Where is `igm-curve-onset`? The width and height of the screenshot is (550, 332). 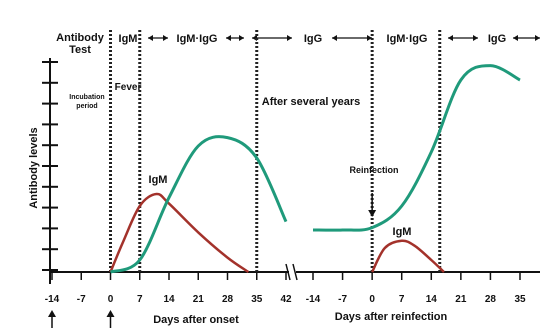 igm-curve-onset is located at coordinates (179, 233).